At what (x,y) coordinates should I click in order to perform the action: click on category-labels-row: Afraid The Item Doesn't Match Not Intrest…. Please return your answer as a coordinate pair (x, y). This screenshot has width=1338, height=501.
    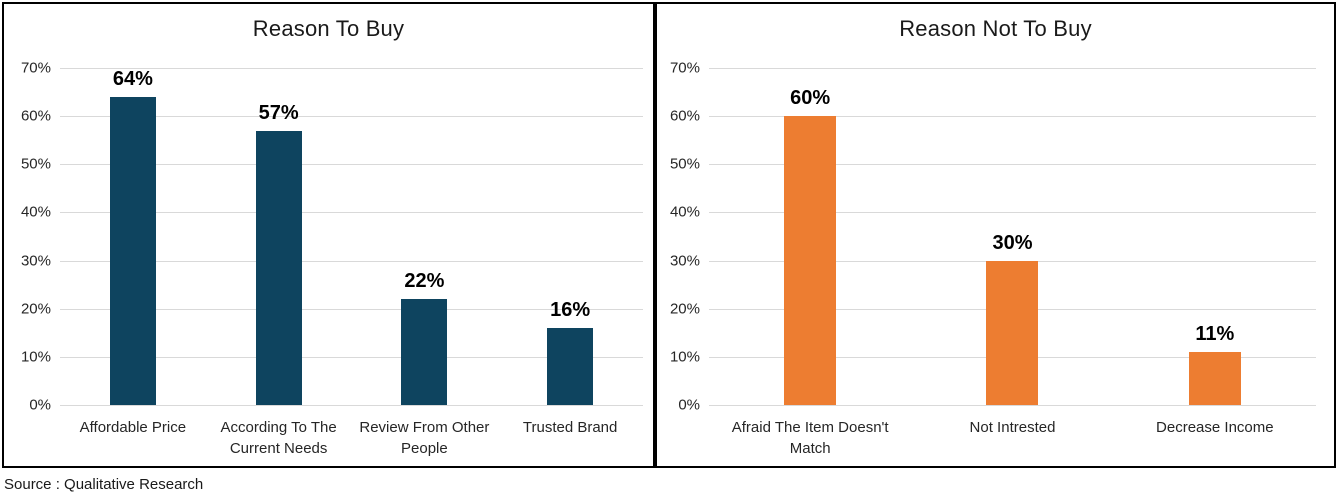
    Looking at the image, I should click on (1012, 432).